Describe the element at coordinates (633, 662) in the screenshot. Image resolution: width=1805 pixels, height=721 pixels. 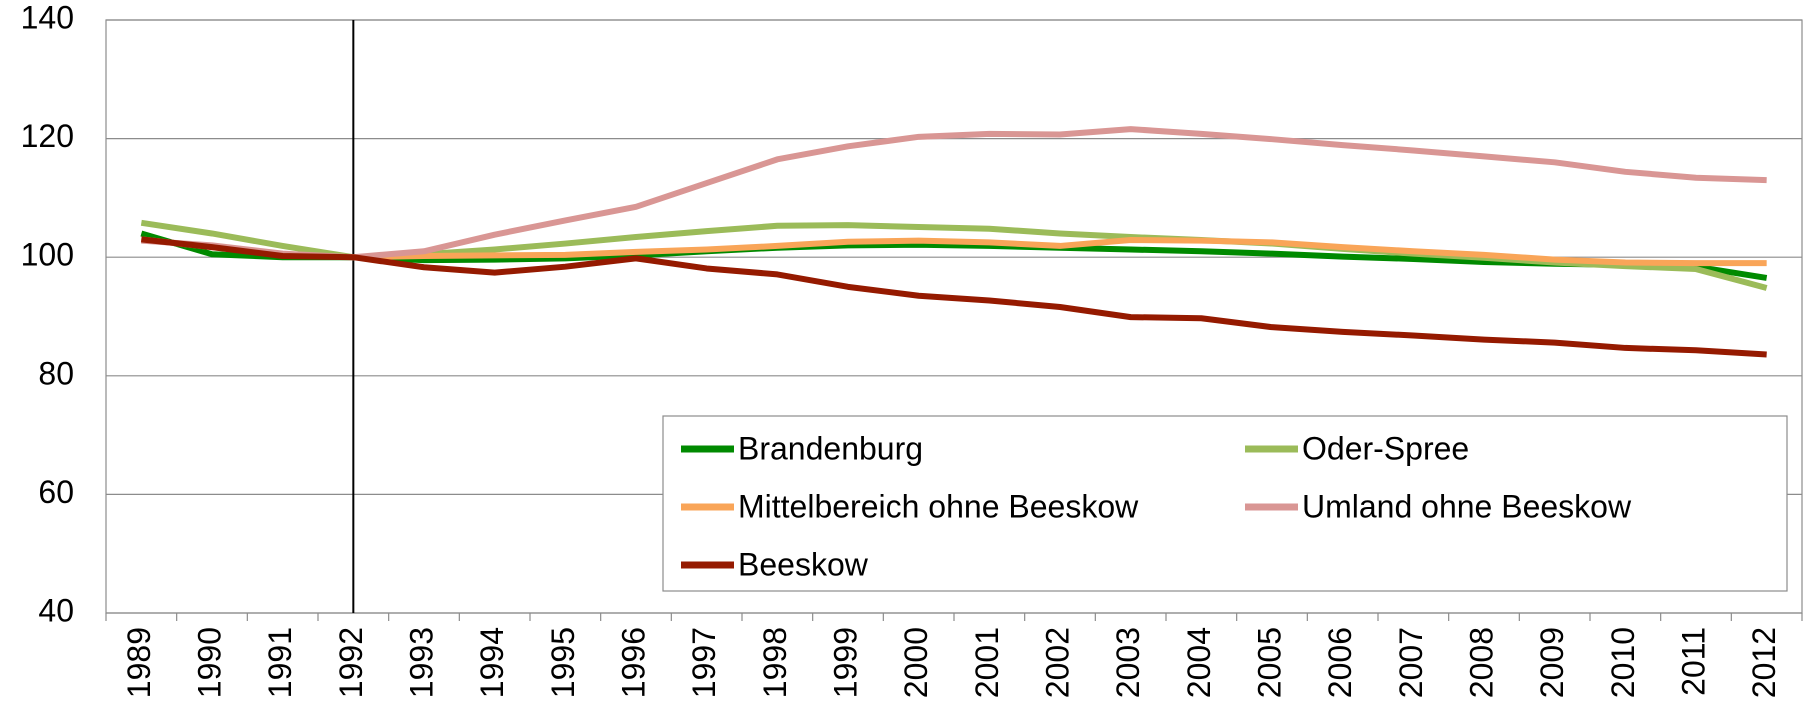
I see `x-tick-label: 1996` at that location.